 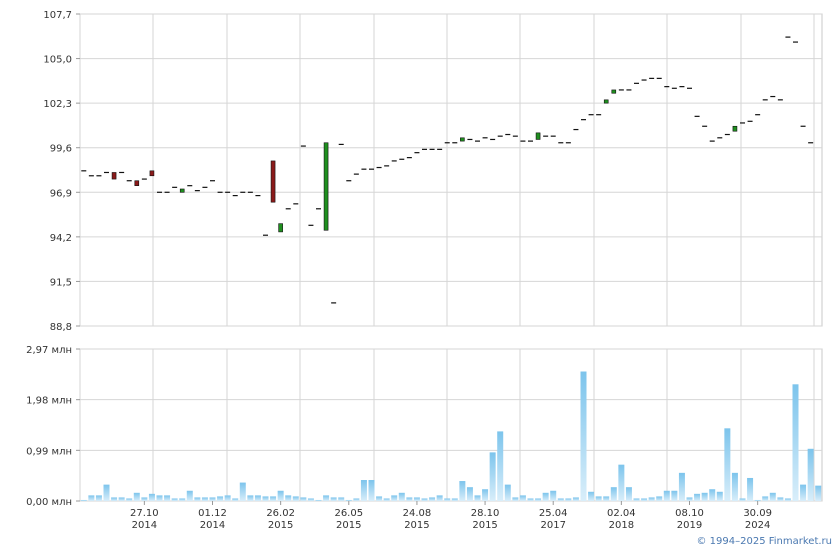 I want to click on price-tick-label: 105,0, so click(x=57, y=60).